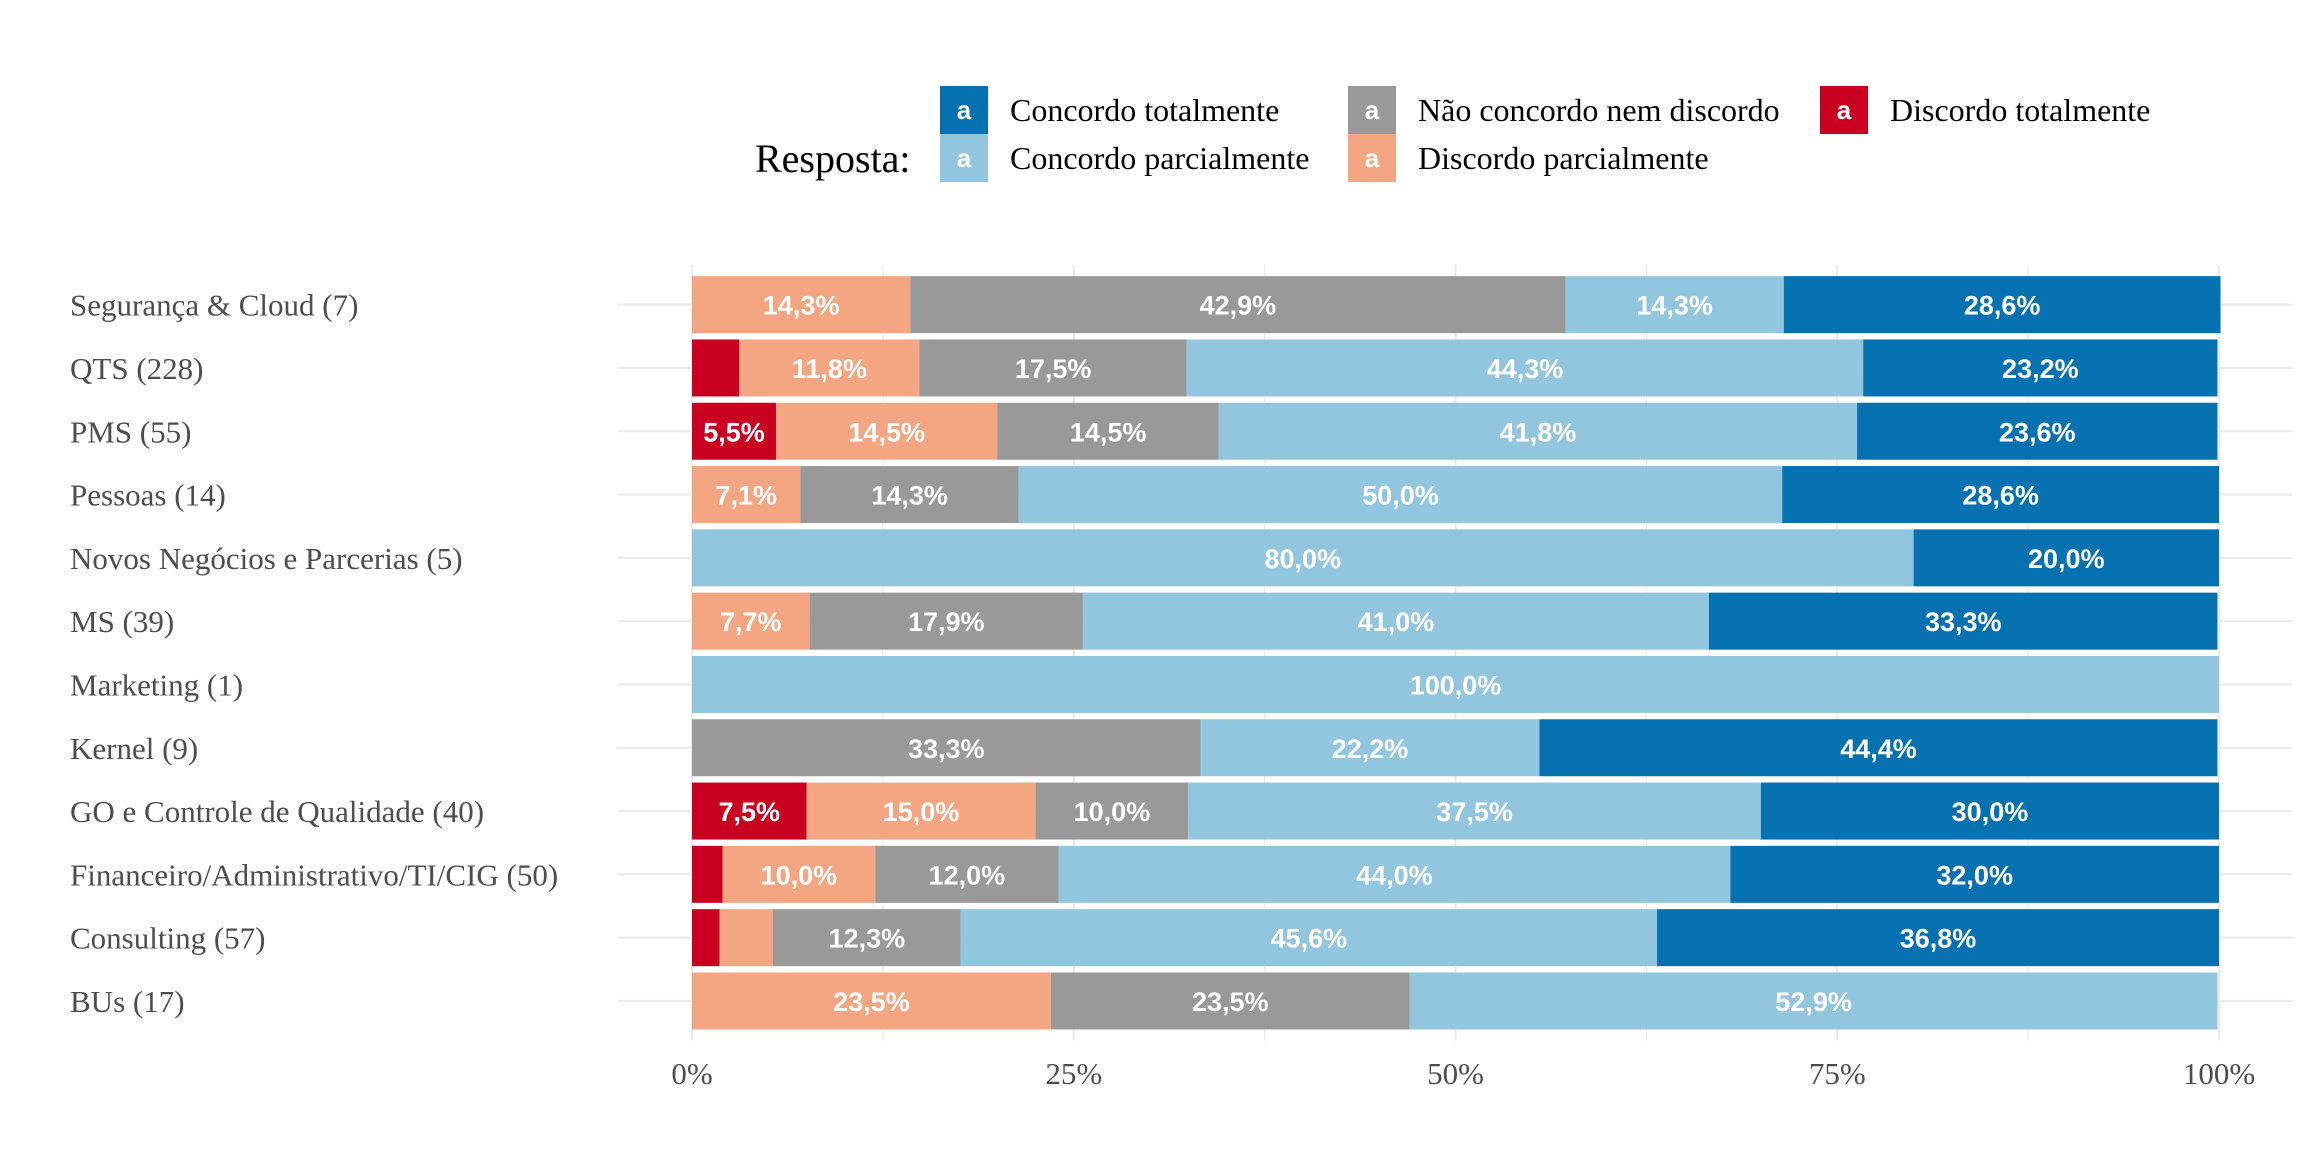  I want to click on bar-value-label: 12,0%, so click(967, 875).